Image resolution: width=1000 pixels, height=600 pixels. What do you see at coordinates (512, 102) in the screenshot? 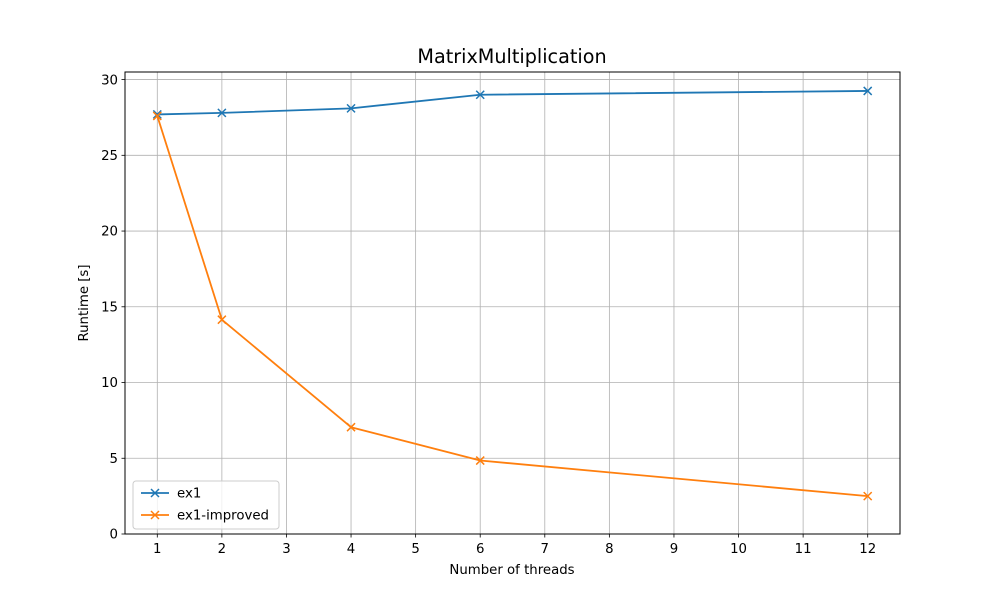
I see `series-ex1` at bounding box center [512, 102].